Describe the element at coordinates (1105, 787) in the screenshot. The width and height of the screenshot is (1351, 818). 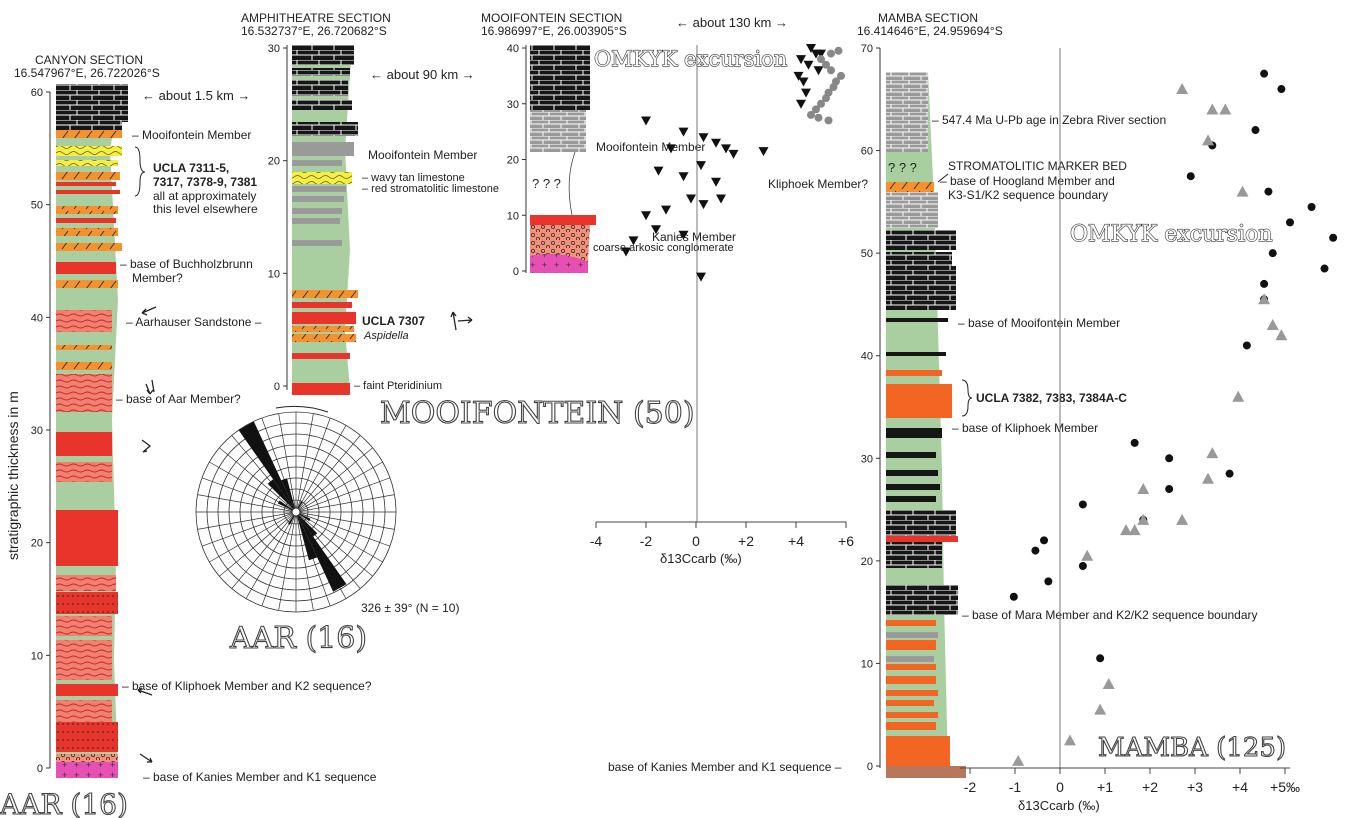
I see `x-tick-label: +1` at that location.